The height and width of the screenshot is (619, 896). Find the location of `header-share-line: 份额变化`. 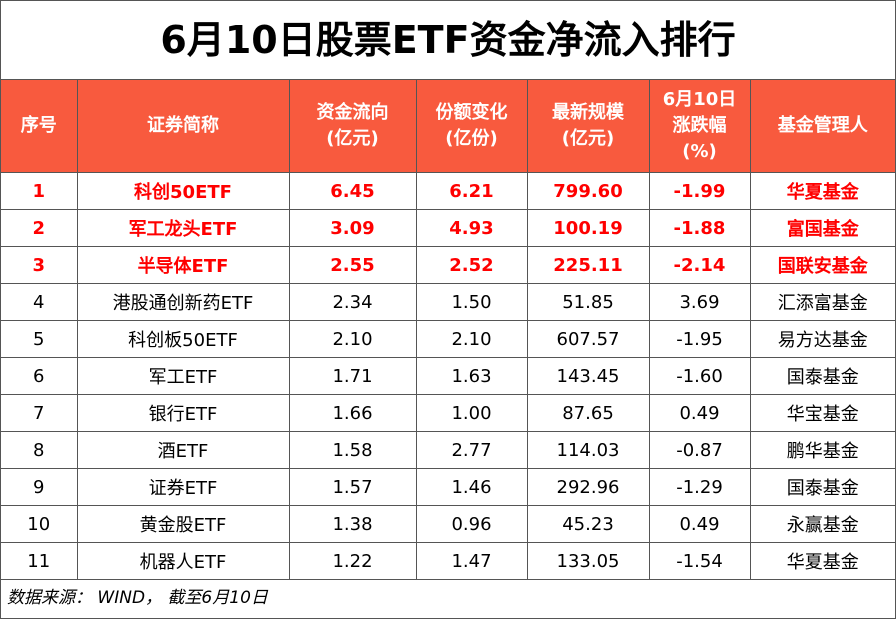

header-share-line: 份额变化 is located at coordinates (471, 112).